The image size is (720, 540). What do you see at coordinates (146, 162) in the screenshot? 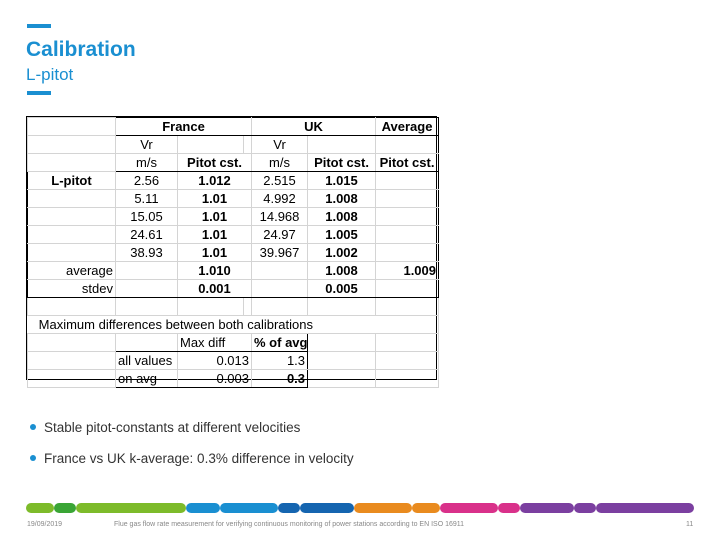
I see `header-ms-france: m/s` at bounding box center [146, 162].